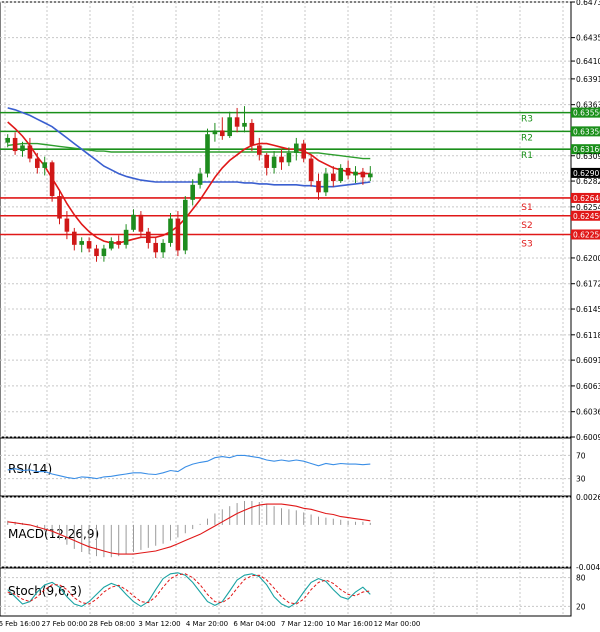 This screenshot has height=632, width=600. I want to click on ma-green-line, so click(189, 151).